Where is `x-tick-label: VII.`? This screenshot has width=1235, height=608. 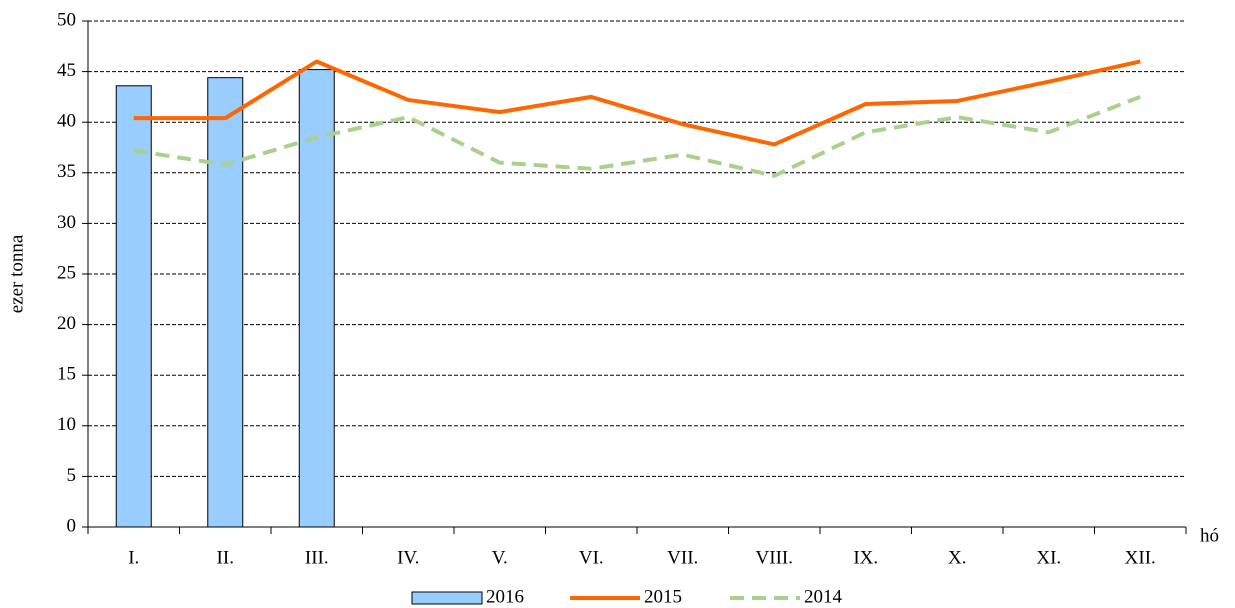 x-tick-label: VII. is located at coordinates (682, 557).